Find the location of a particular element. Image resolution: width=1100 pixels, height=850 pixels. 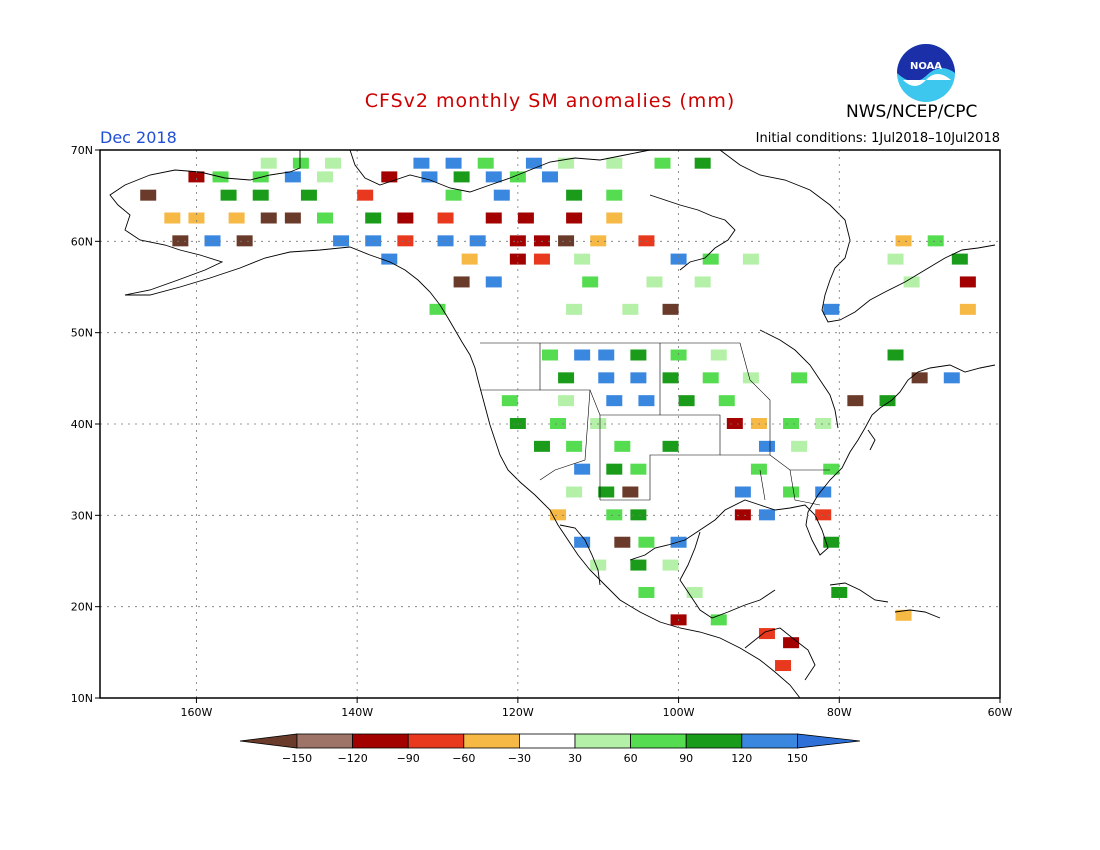

colorbar-label: −90 is located at coordinates (408, 758).